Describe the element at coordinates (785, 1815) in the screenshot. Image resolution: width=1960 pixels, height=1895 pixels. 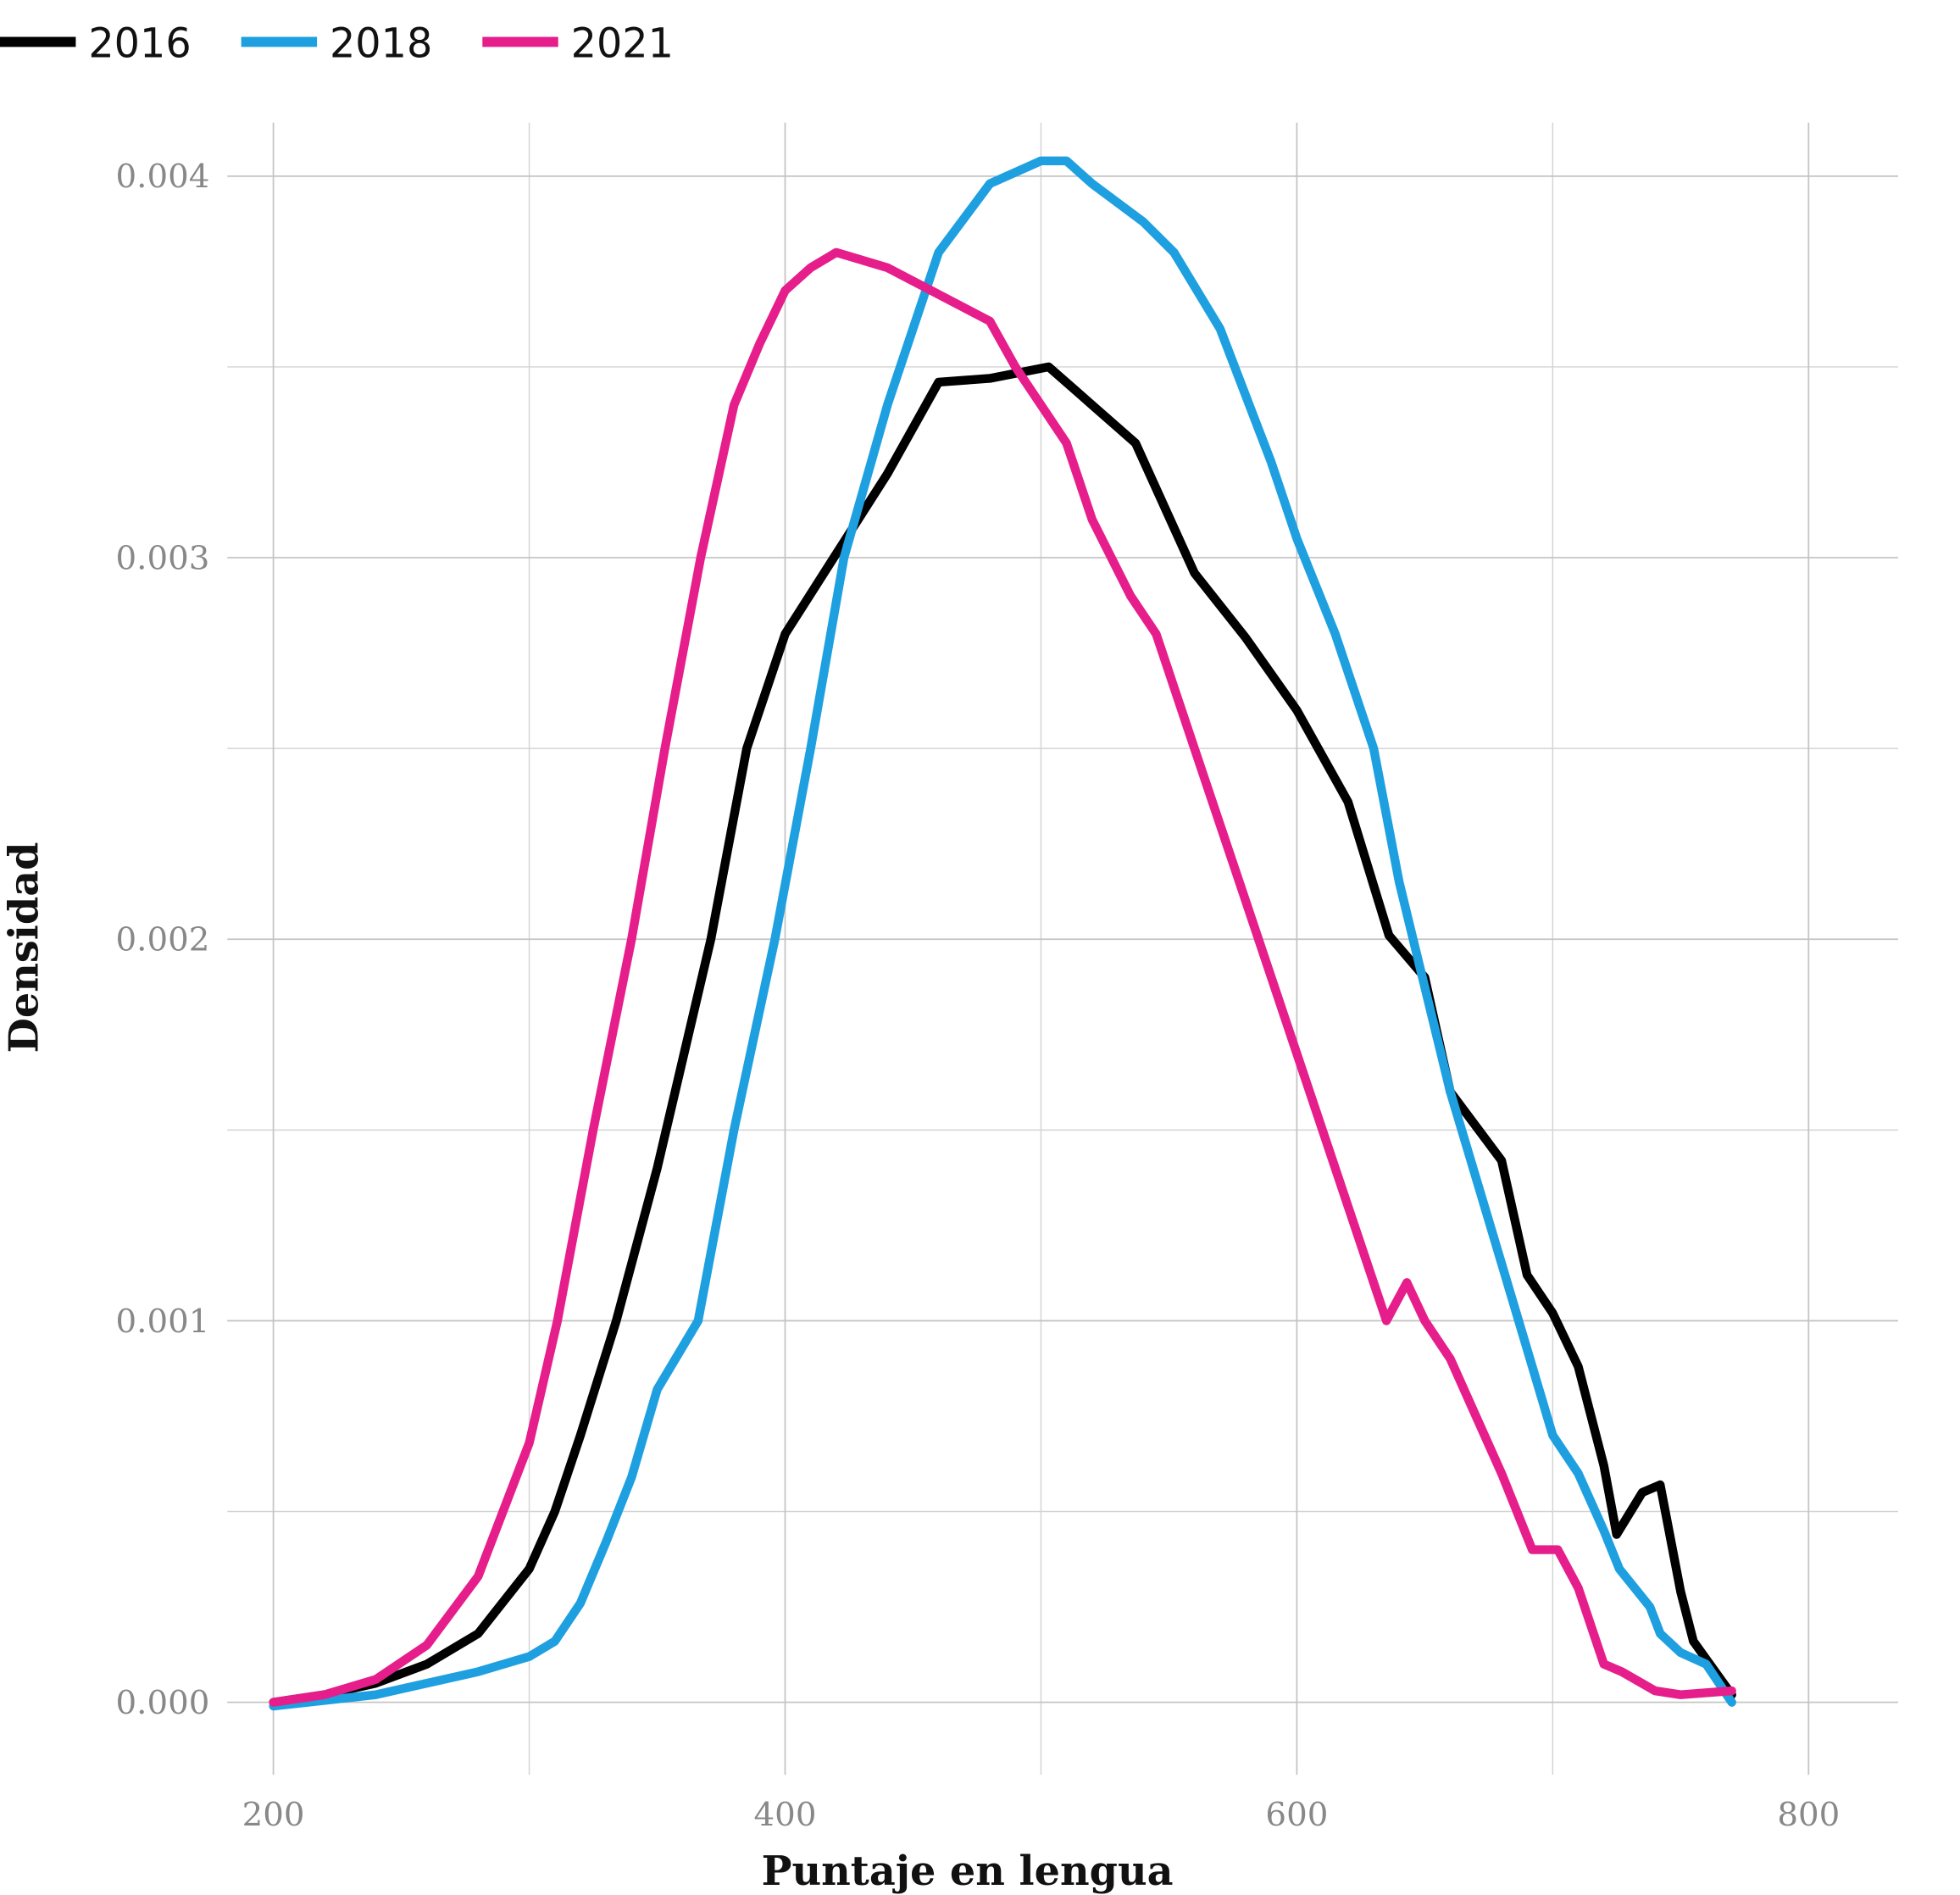
I see `x-tick-label: 400` at that location.